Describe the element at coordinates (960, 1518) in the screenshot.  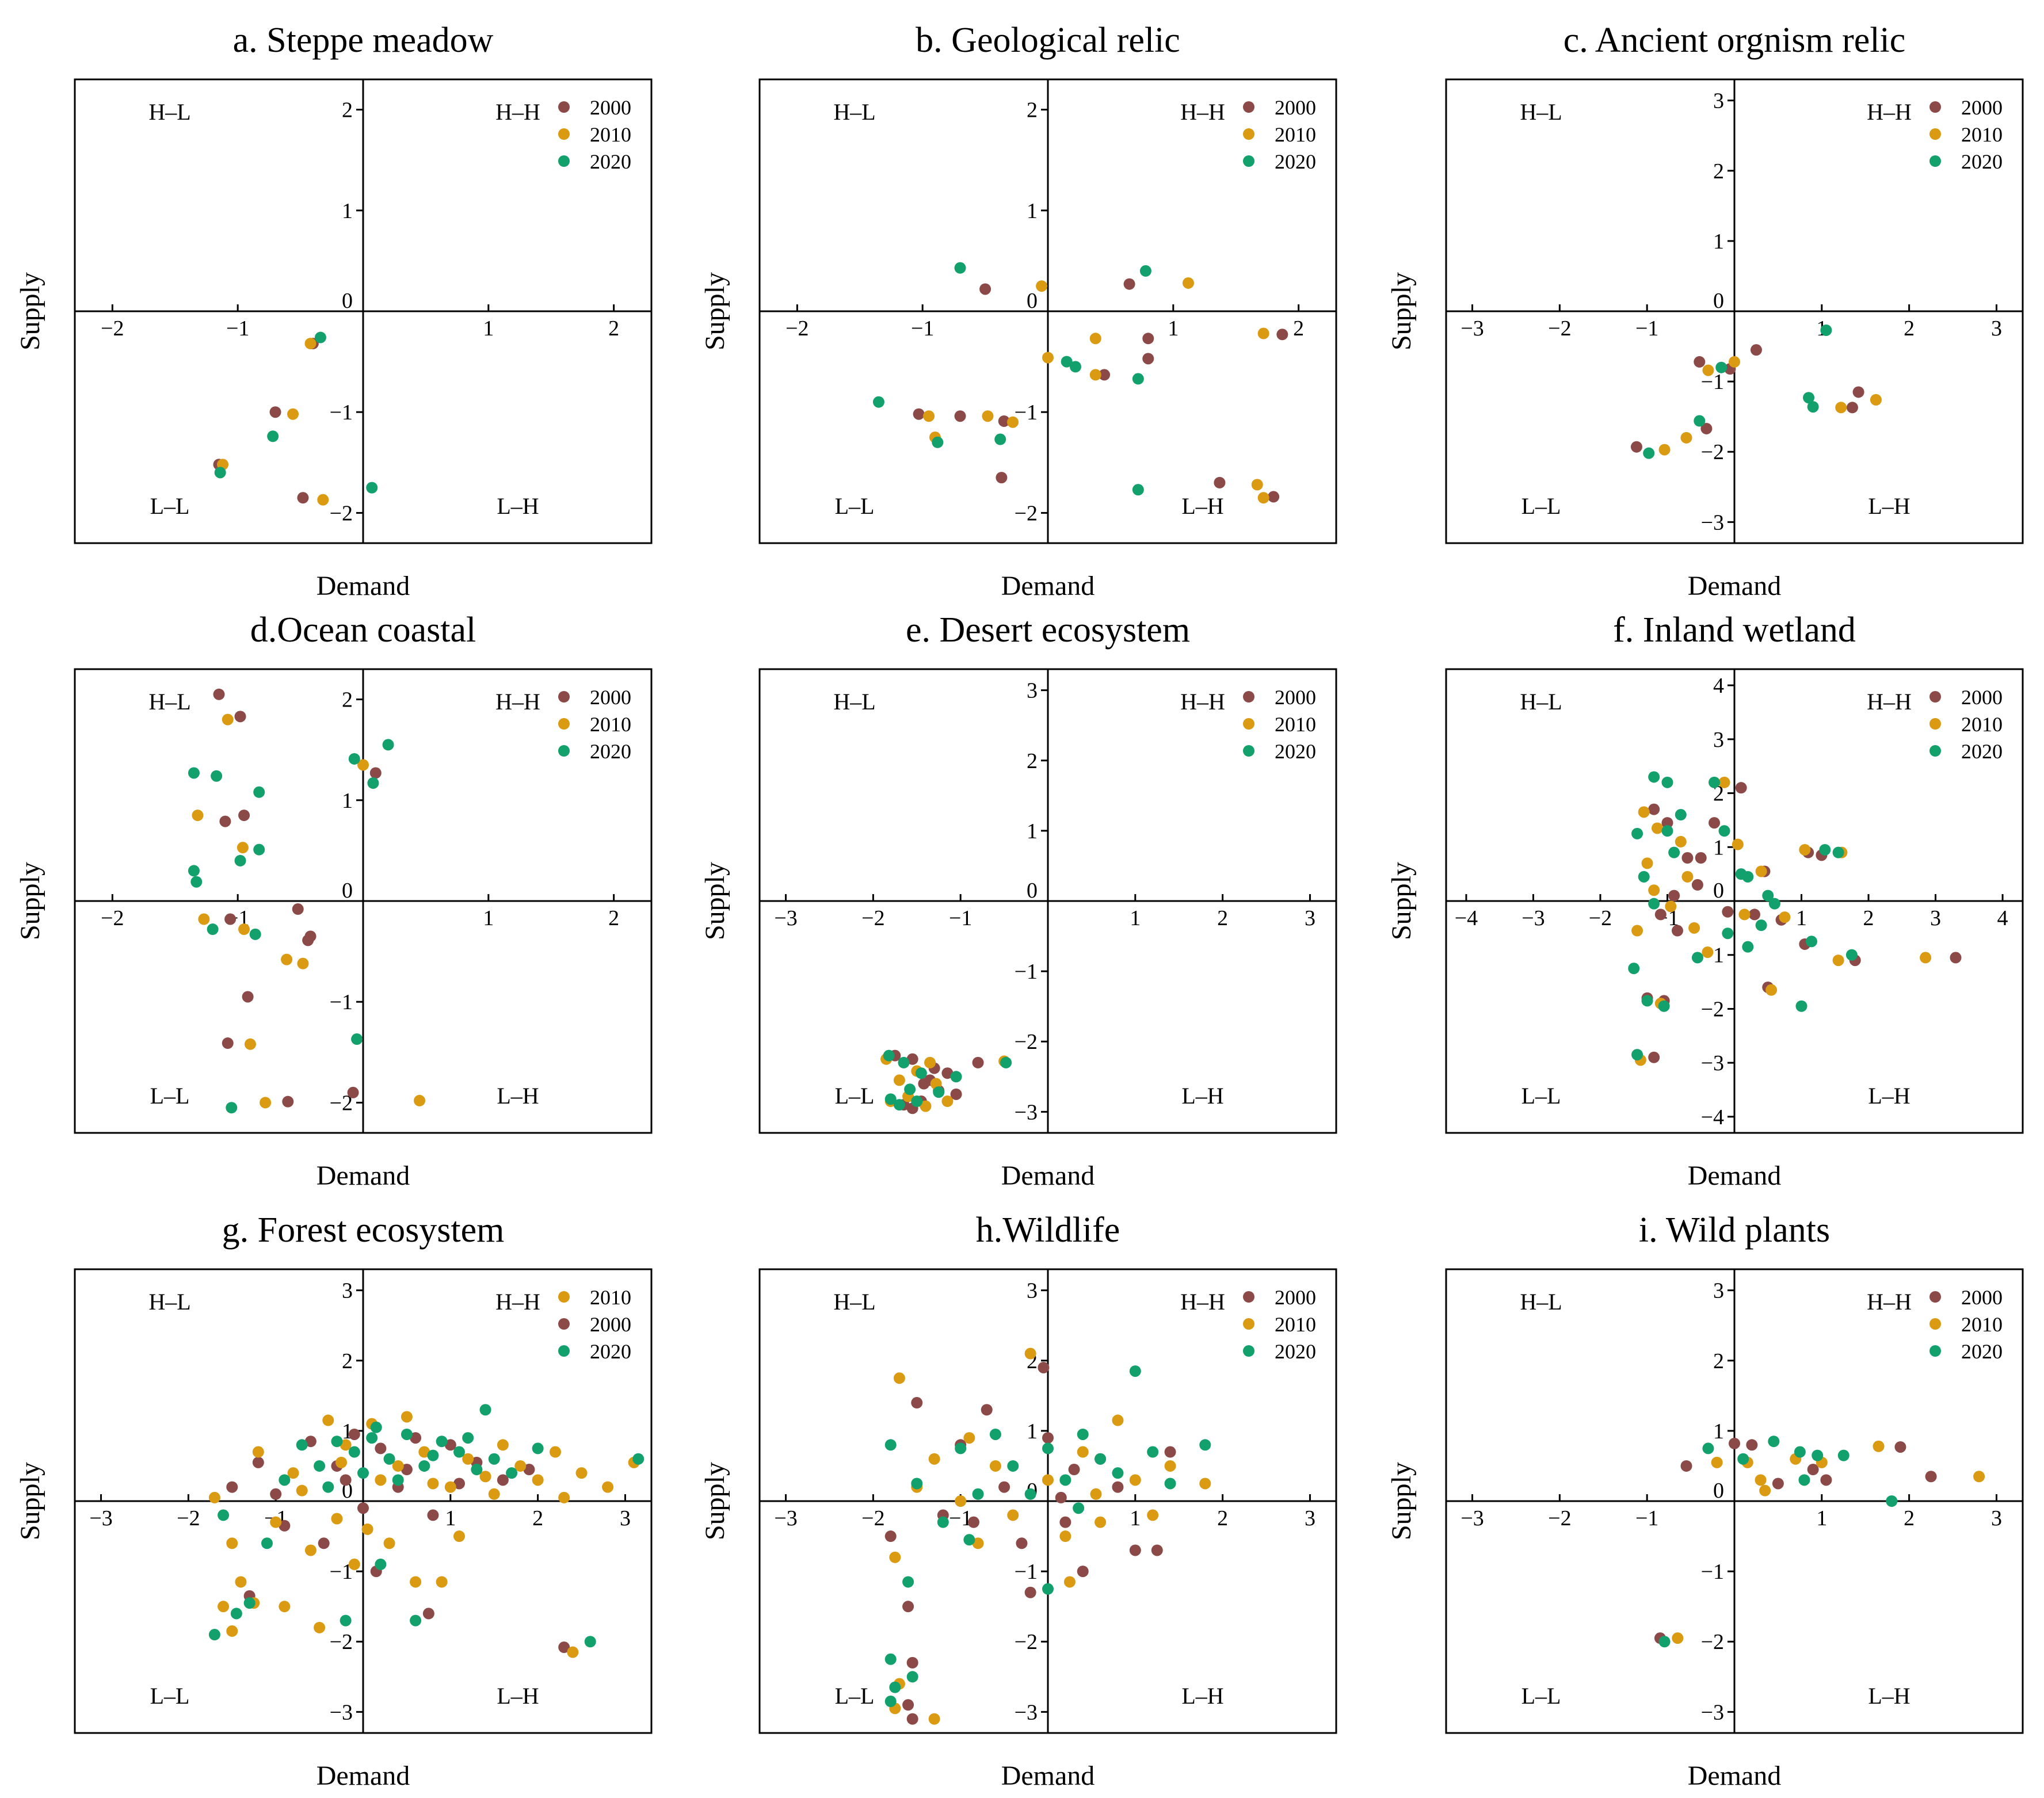
I see `x-tick-label: −1` at that location.